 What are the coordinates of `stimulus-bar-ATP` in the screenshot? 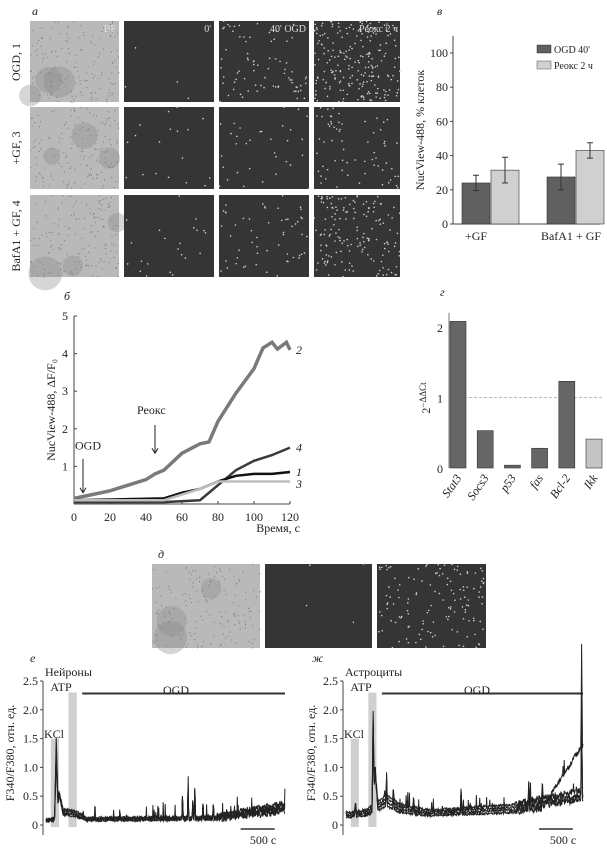 It's located at (72, 759).